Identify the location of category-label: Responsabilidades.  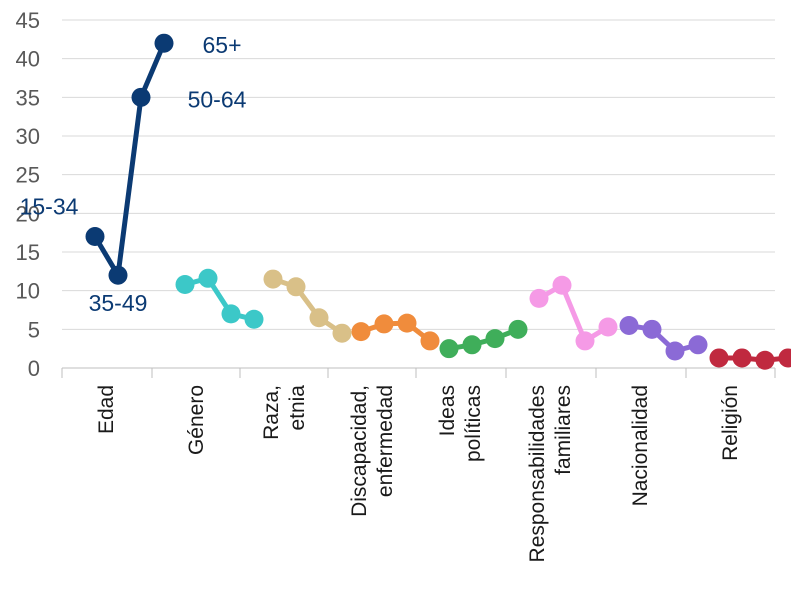
(537, 473).